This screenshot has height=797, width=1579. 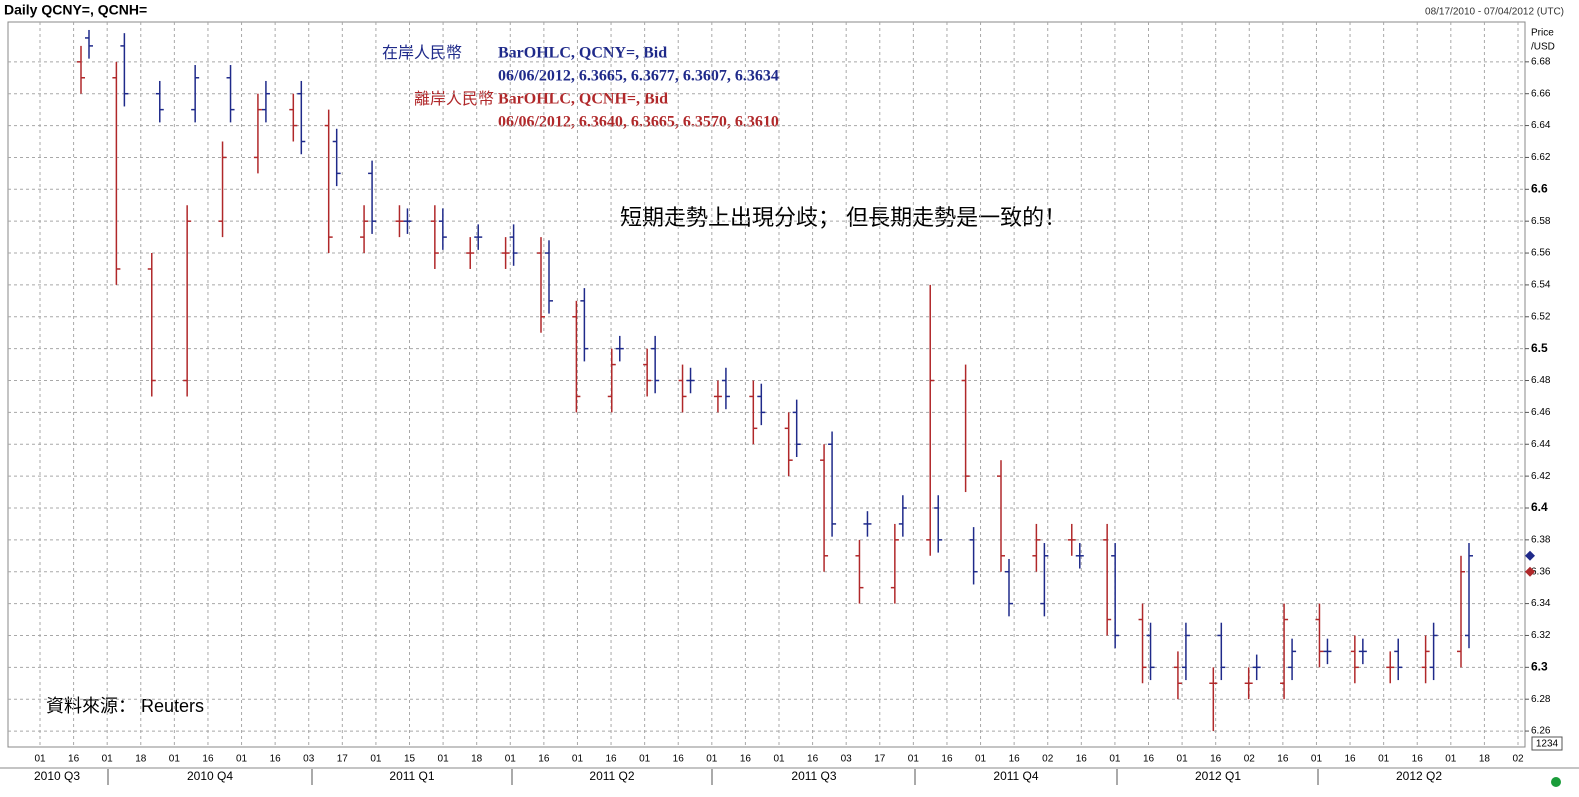 What do you see at coordinates (1218, 776) in the screenshot?
I see `quarter-label: 2012 Q1` at bounding box center [1218, 776].